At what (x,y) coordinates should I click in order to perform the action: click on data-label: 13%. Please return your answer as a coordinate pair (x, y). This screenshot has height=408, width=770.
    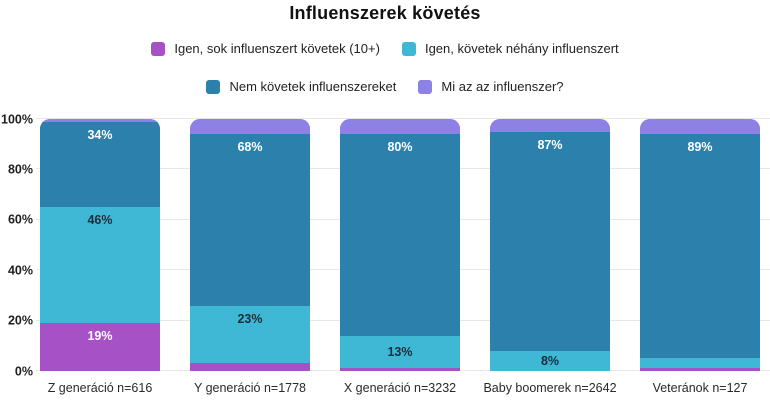
    Looking at the image, I should click on (400, 351).